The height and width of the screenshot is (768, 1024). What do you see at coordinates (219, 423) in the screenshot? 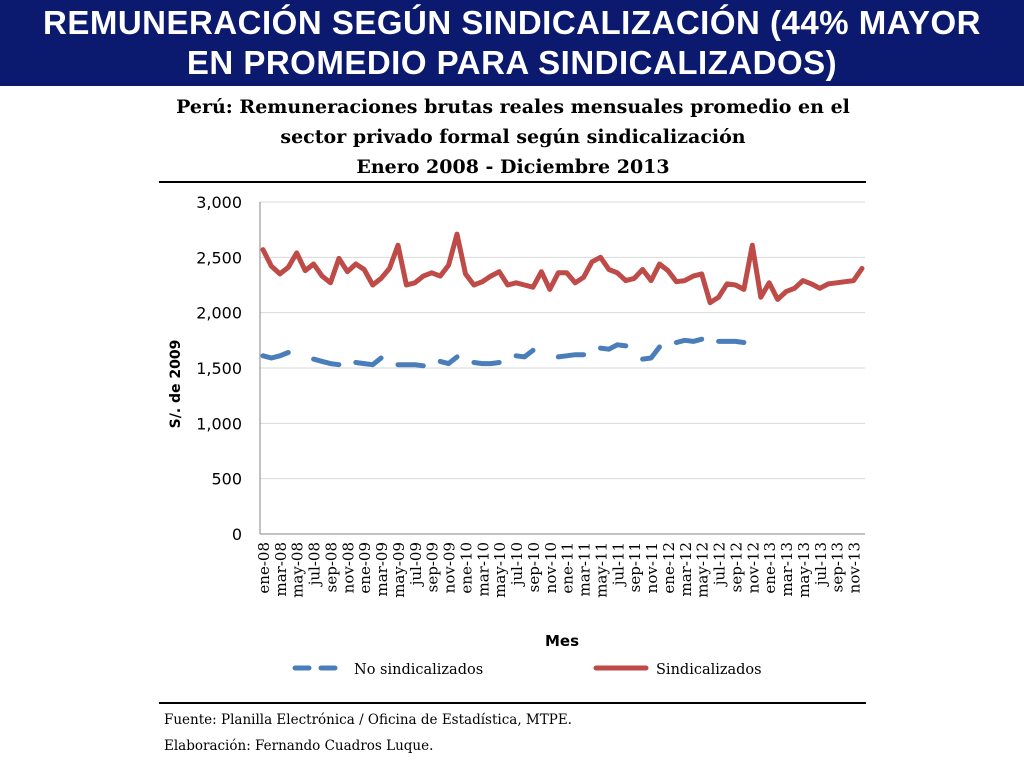
I see `y-tick-label: 1,000` at bounding box center [219, 423].